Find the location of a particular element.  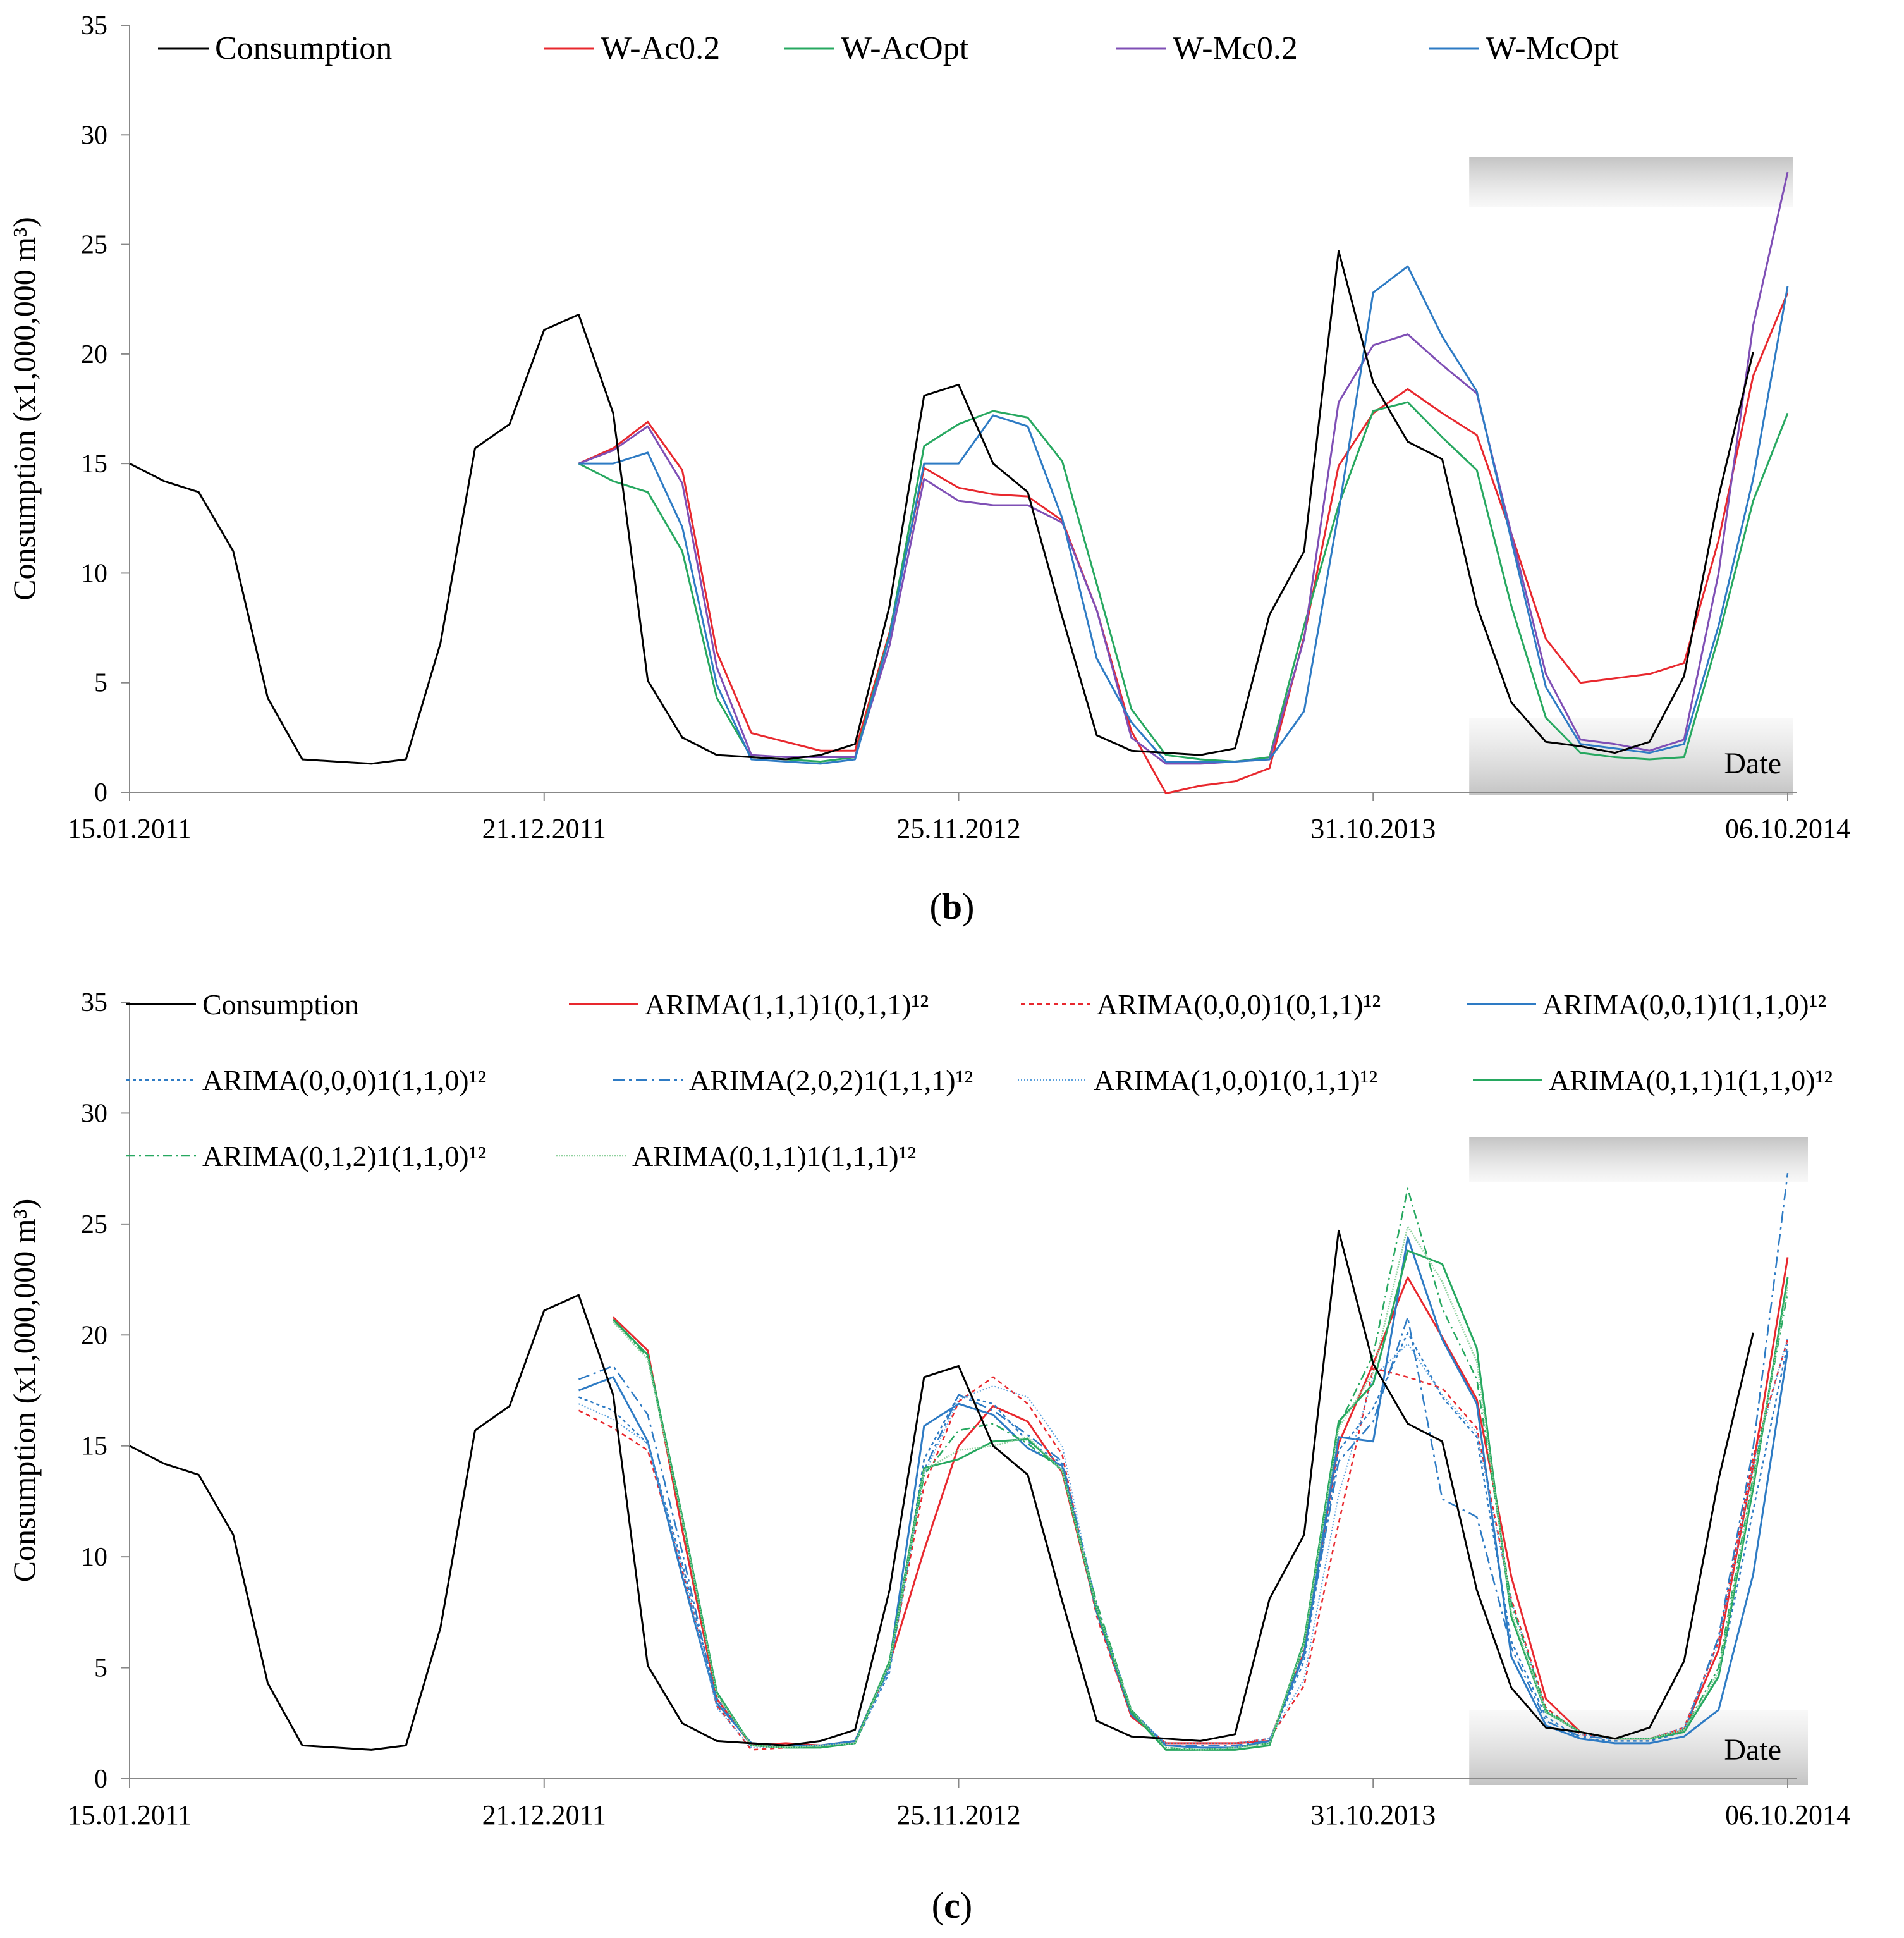

legend-label-w-ac0-2: W-Ac0.2 is located at coordinates (660, 48).